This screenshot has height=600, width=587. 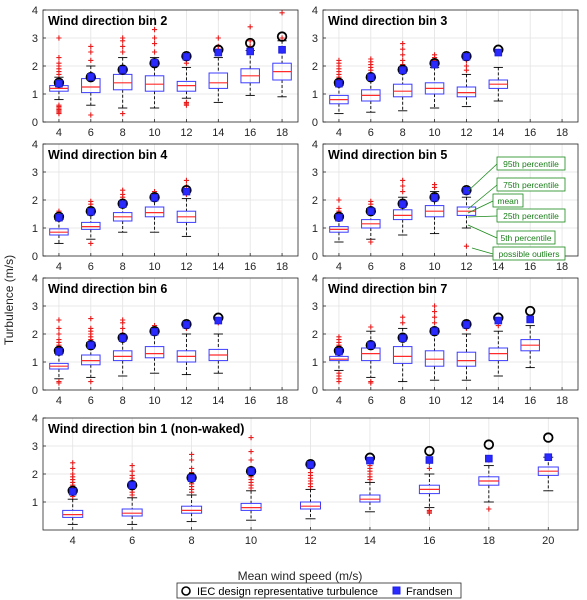 I want to click on y-tick-label: 0, so click(x=35, y=257).